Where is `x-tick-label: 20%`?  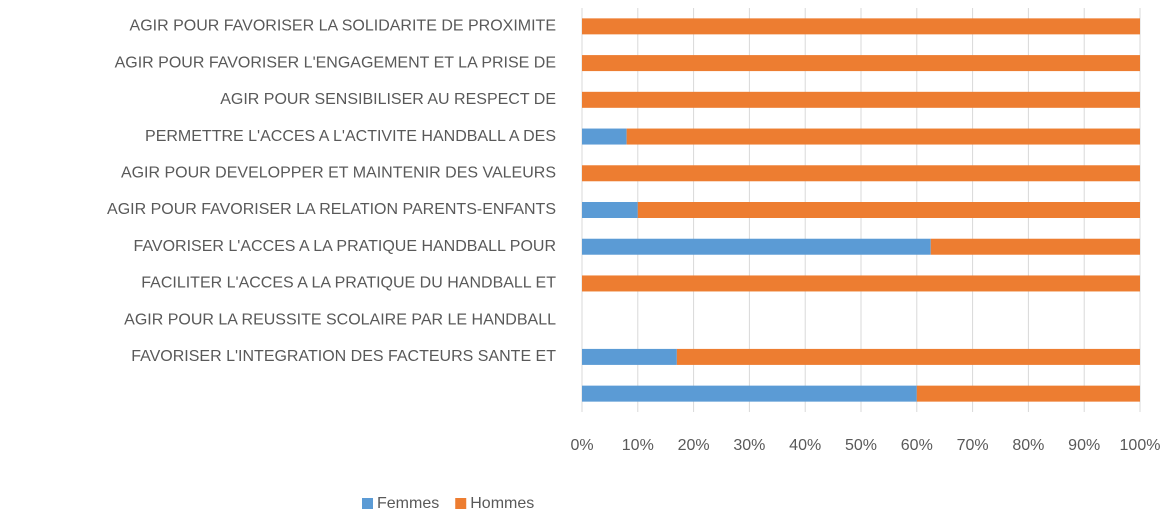
x-tick-label: 20% is located at coordinates (694, 445).